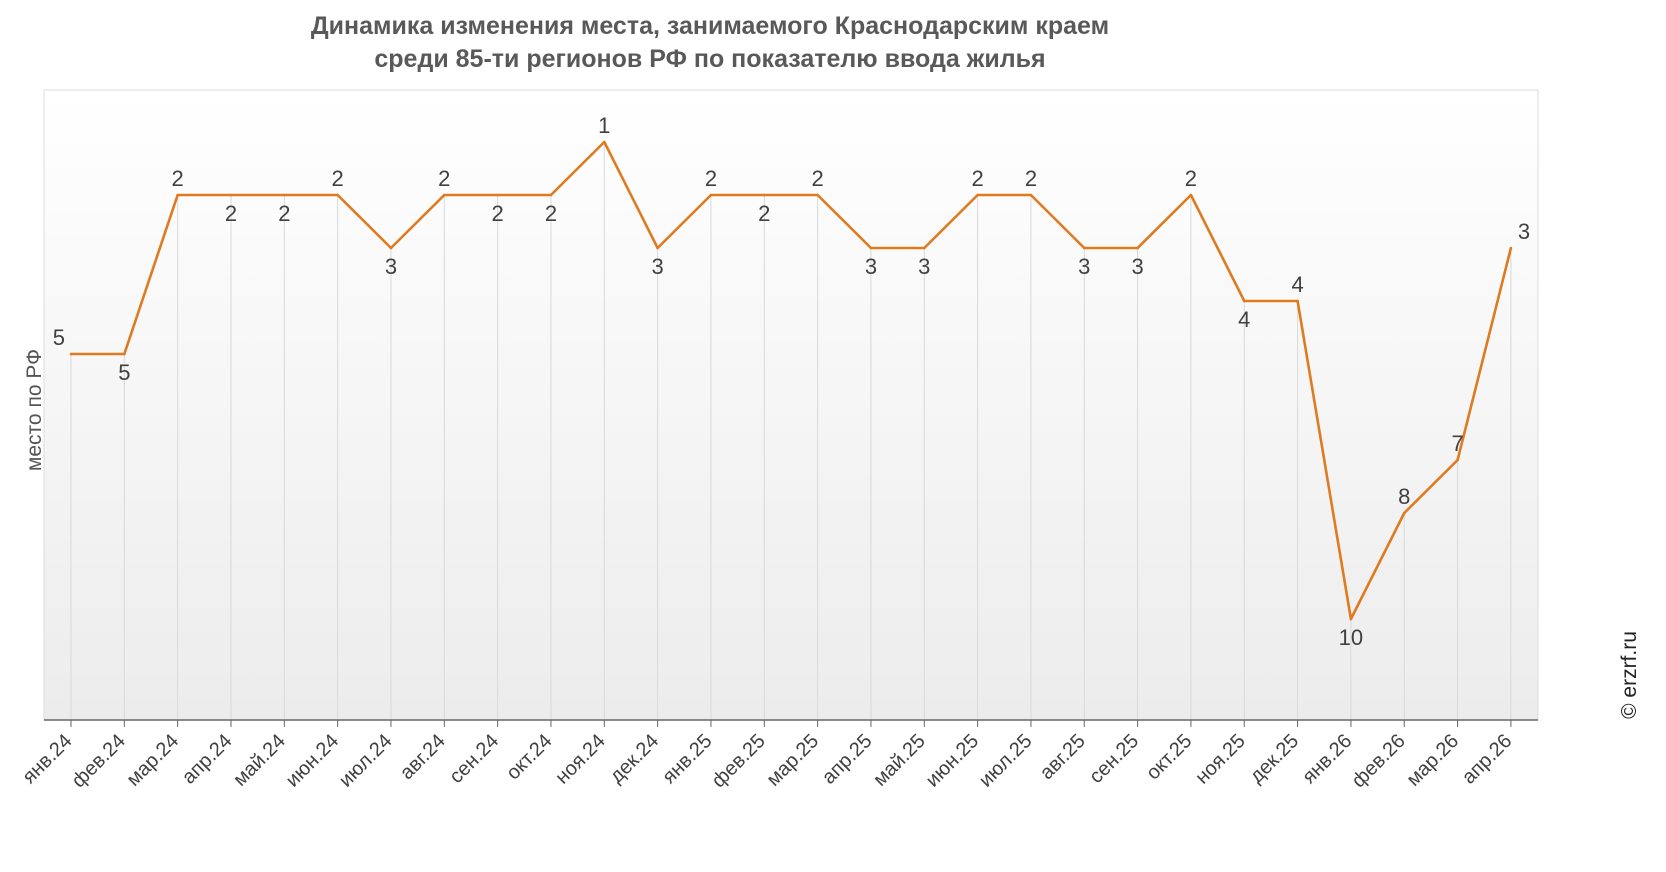  Describe the element at coordinates (899, 760) in the screenshot. I see `x-tick-label: май.25` at that location.